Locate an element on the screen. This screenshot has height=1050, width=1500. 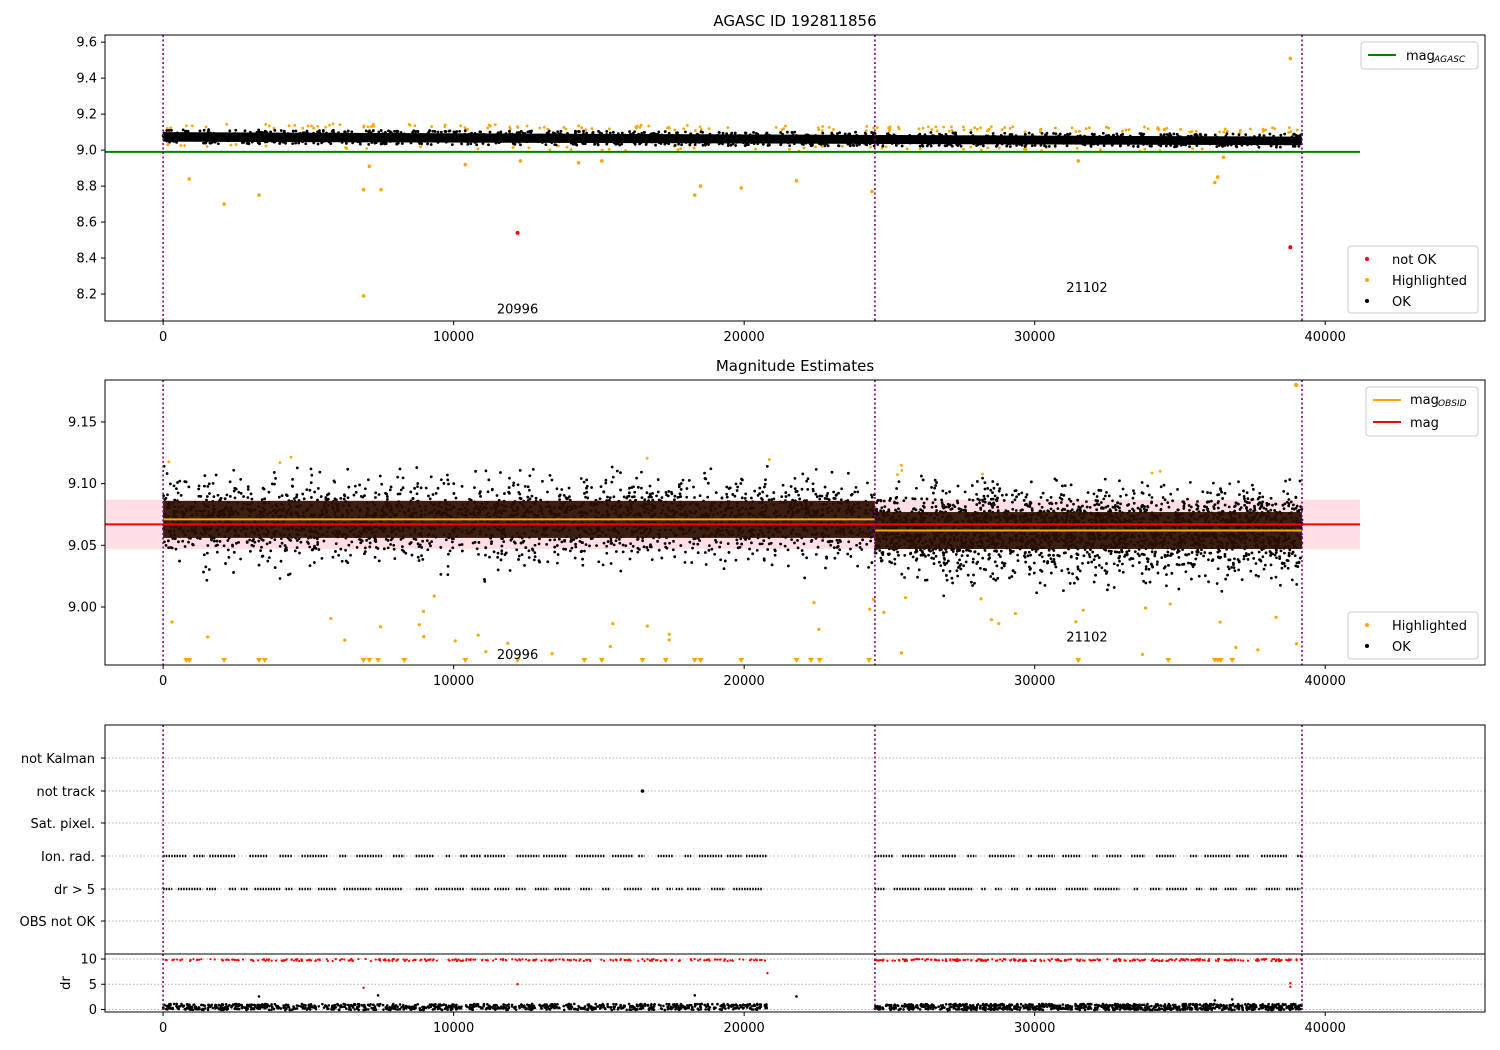
y-tick-label: 9.6 is located at coordinates (86, 43).